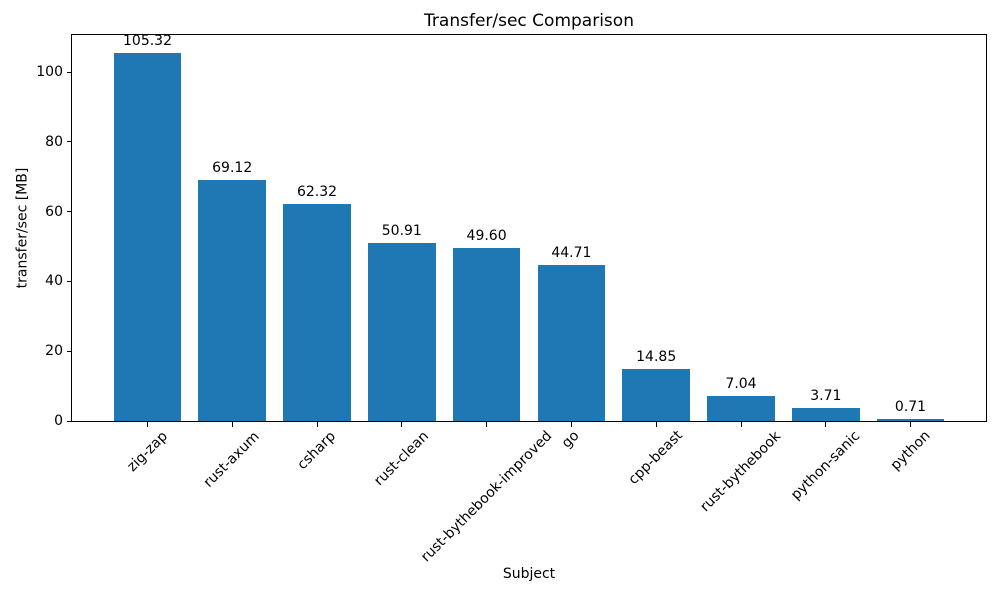 The image size is (1000, 600). What do you see at coordinates (741, 471) in the screenshot?
I see `x-tick-label: rust-bythebook` at bounding box center [741, 471].